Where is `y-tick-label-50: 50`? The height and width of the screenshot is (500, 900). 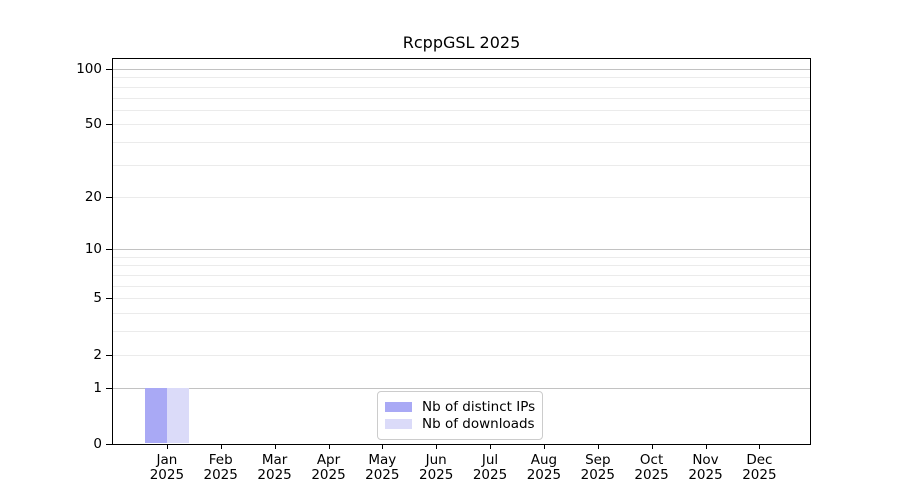 y-tick-label-50: 50 is located at coordinates (93, 124).